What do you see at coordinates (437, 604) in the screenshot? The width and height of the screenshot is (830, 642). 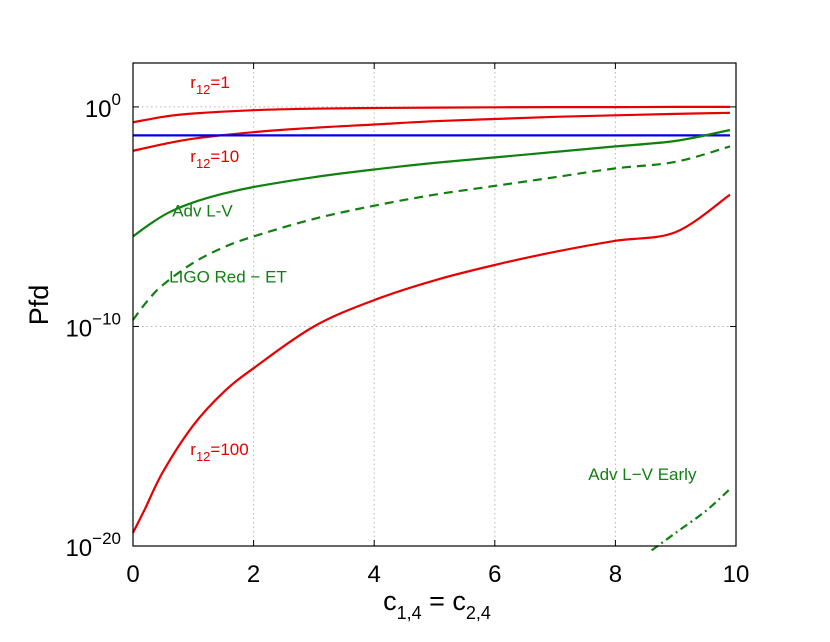 I see `x-axis-label: c1,4 = c2,4` at bounding box center [437, 604].